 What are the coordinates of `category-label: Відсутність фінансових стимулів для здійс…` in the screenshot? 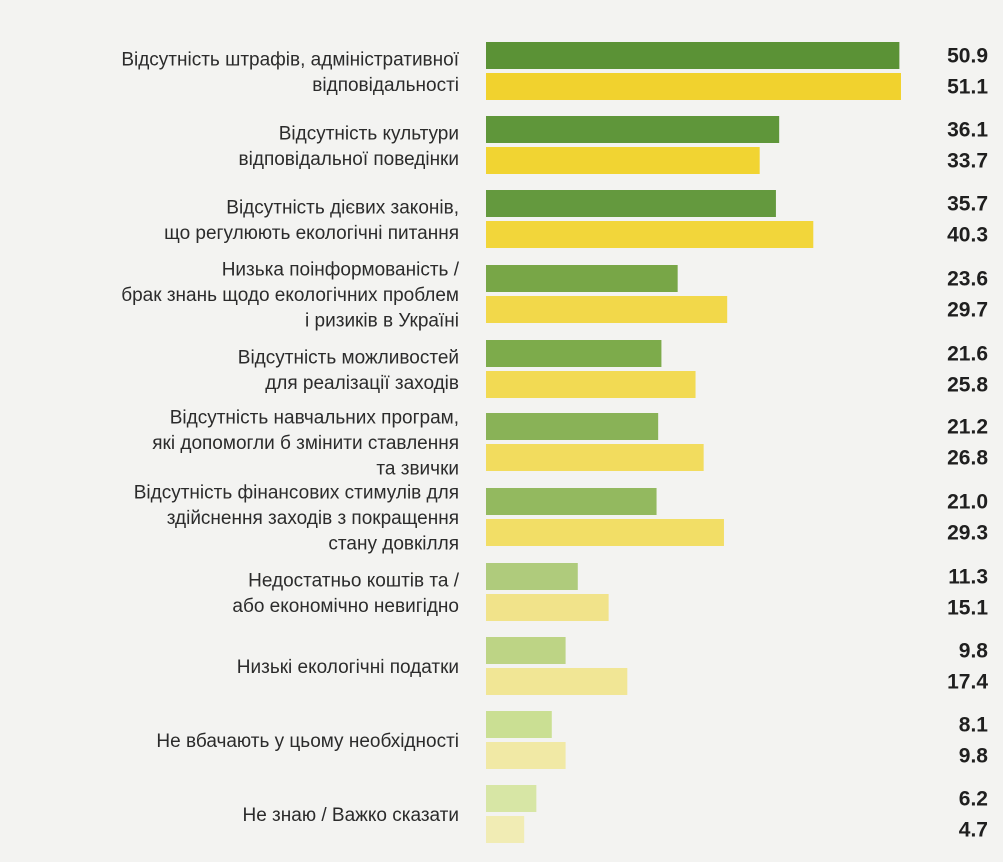 It's located at (296, 519).